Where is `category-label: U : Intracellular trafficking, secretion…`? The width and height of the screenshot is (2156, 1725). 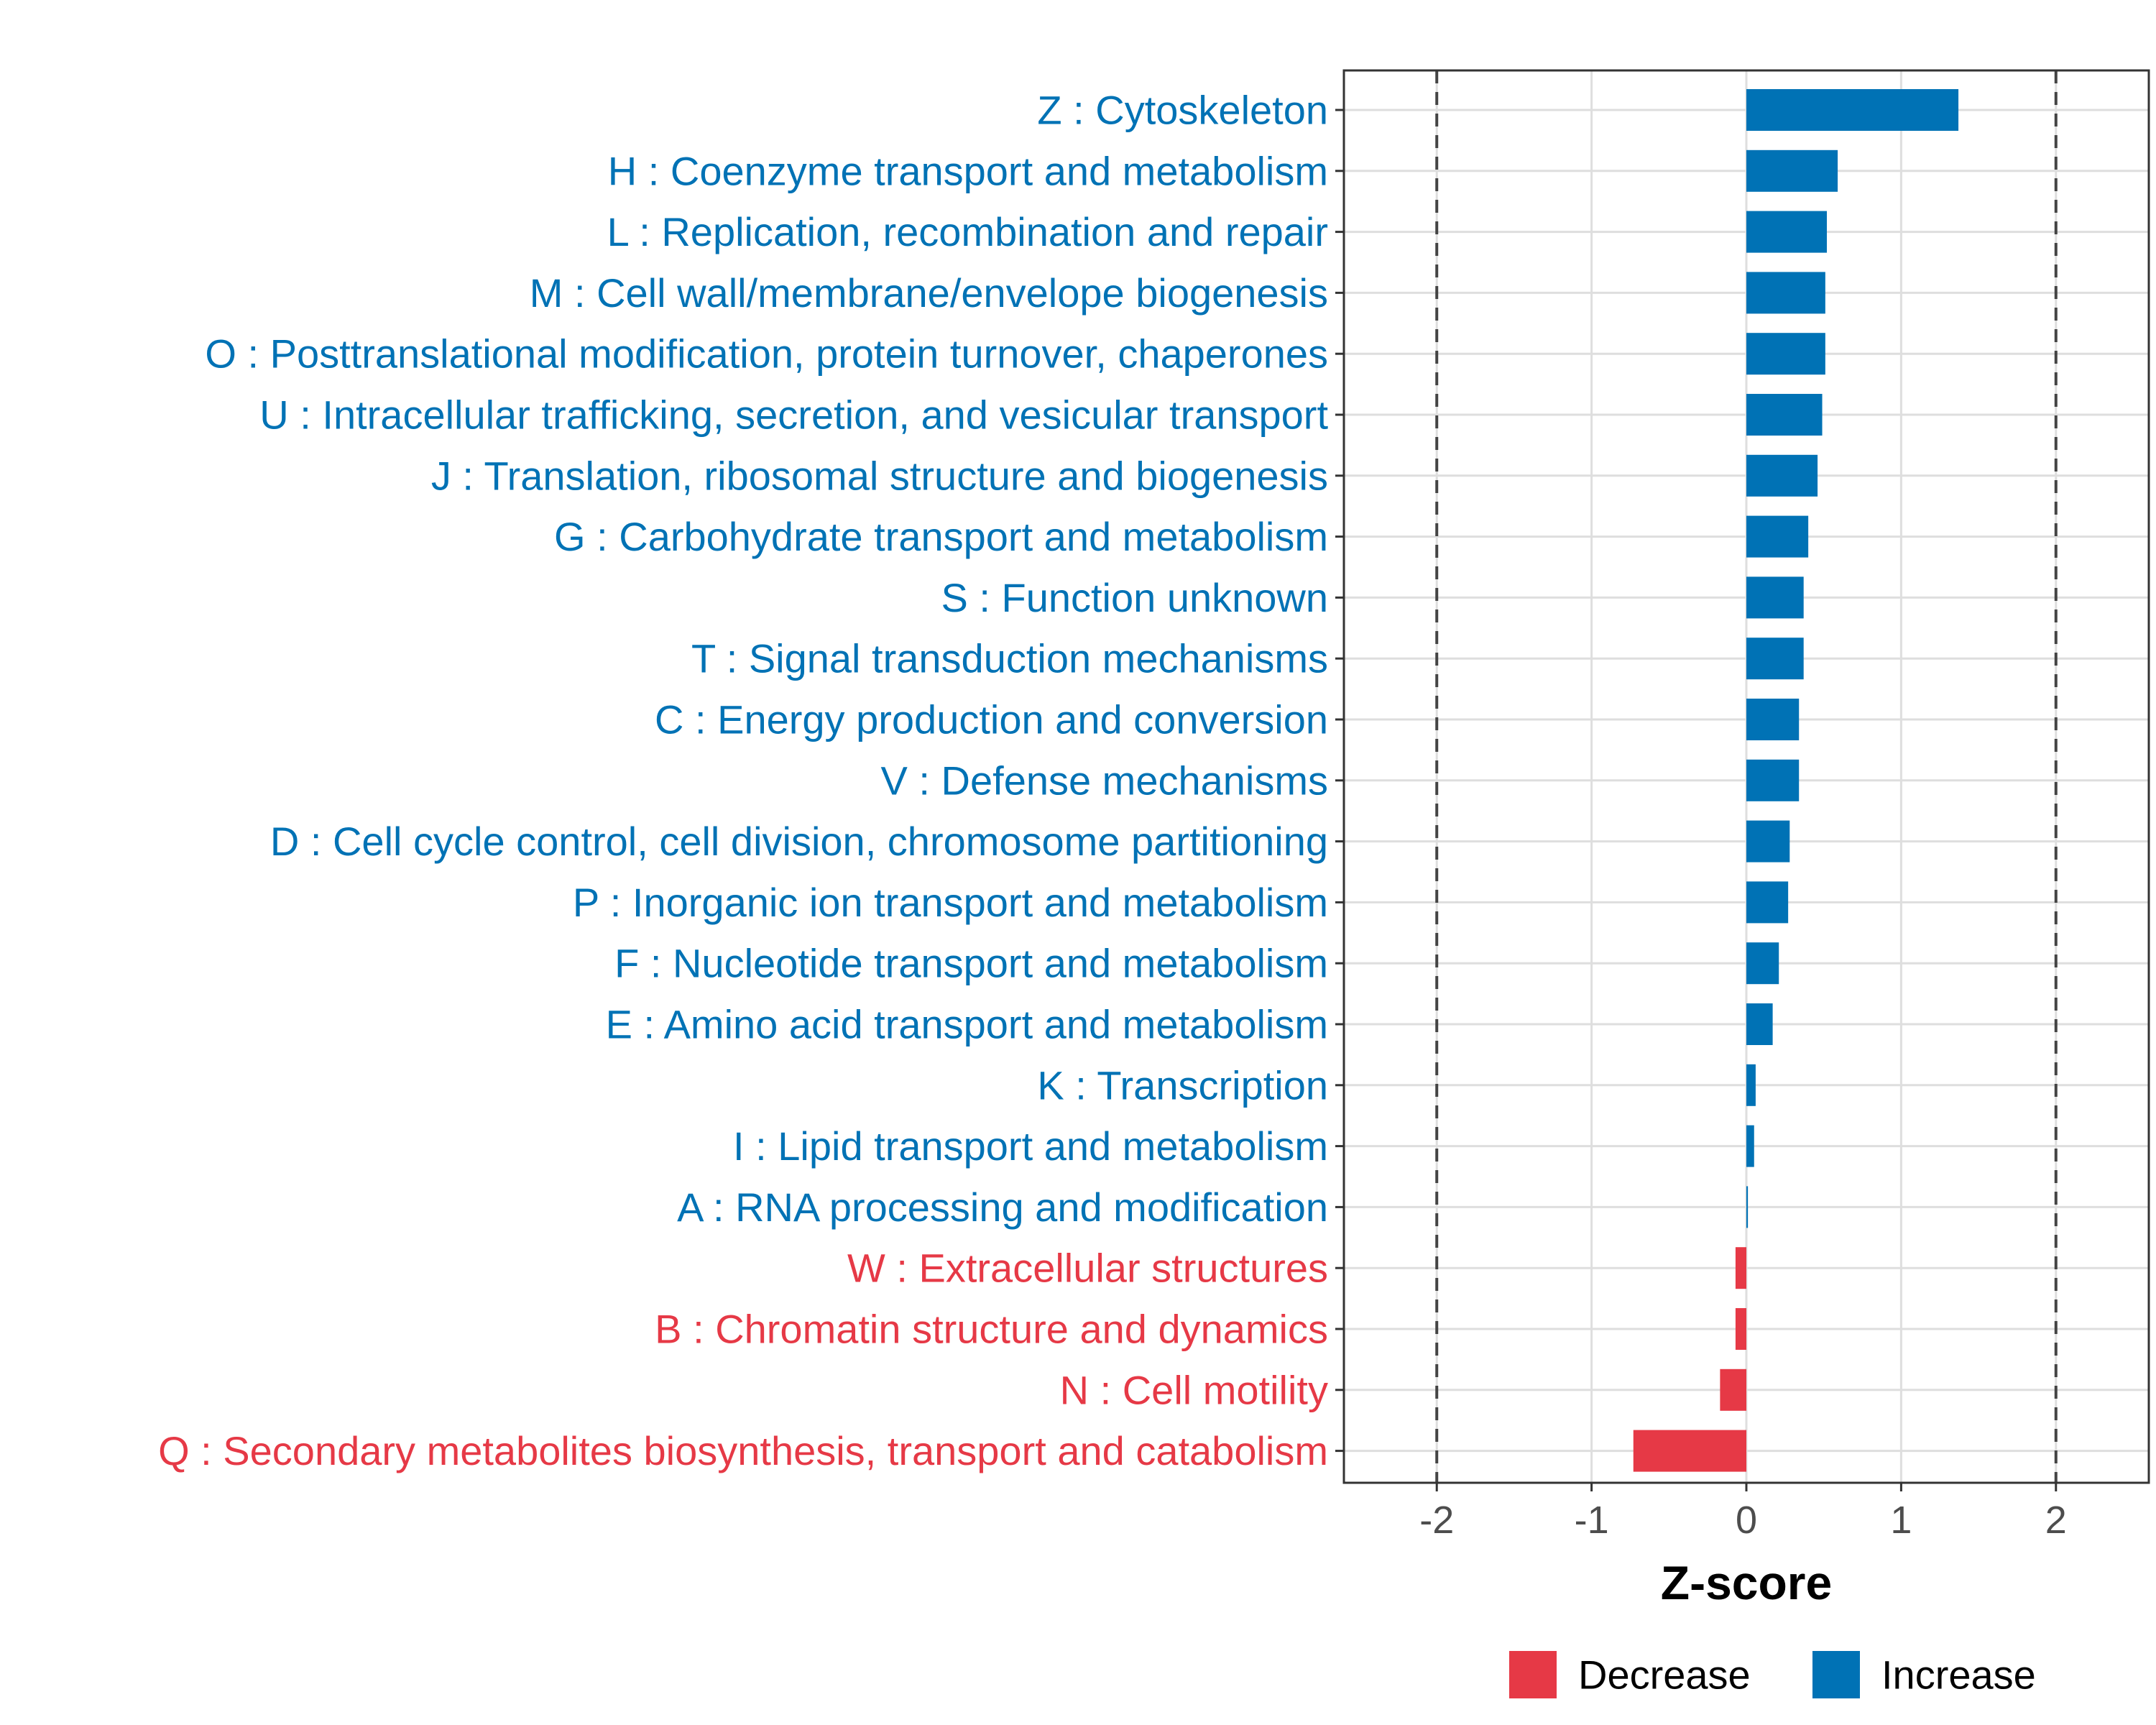
category-label: U : Intracellular trafficking, secretion… is located at coordinates (794, 415).